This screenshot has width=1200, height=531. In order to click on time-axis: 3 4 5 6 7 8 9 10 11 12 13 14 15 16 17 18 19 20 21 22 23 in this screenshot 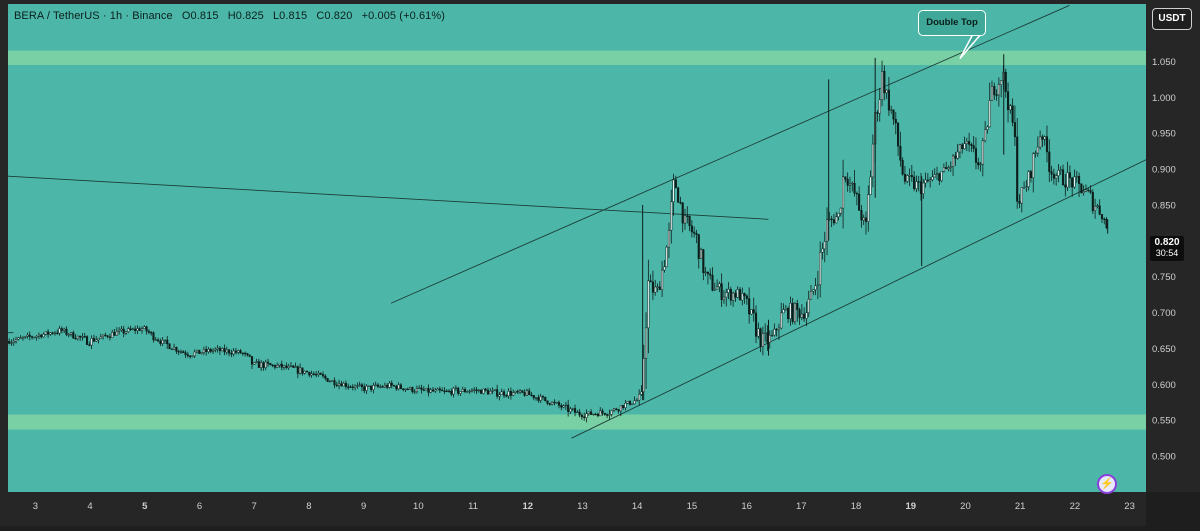, I will do `click(577, 509)`.